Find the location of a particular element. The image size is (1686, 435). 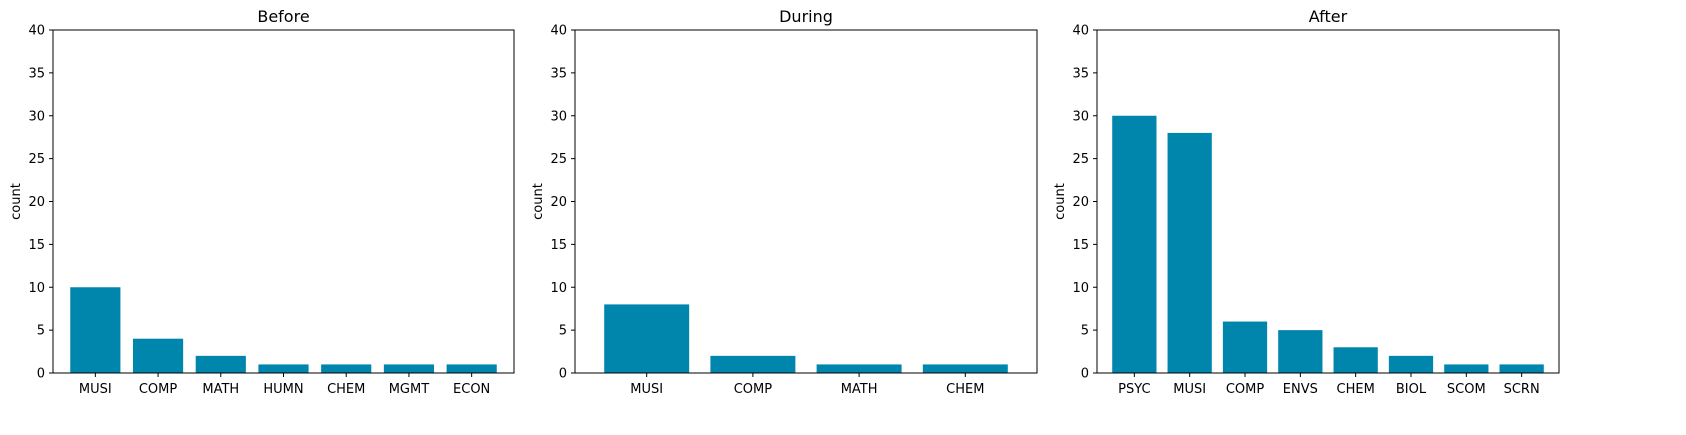

x-tick-label: ECON is located at coordinates (471, 389).